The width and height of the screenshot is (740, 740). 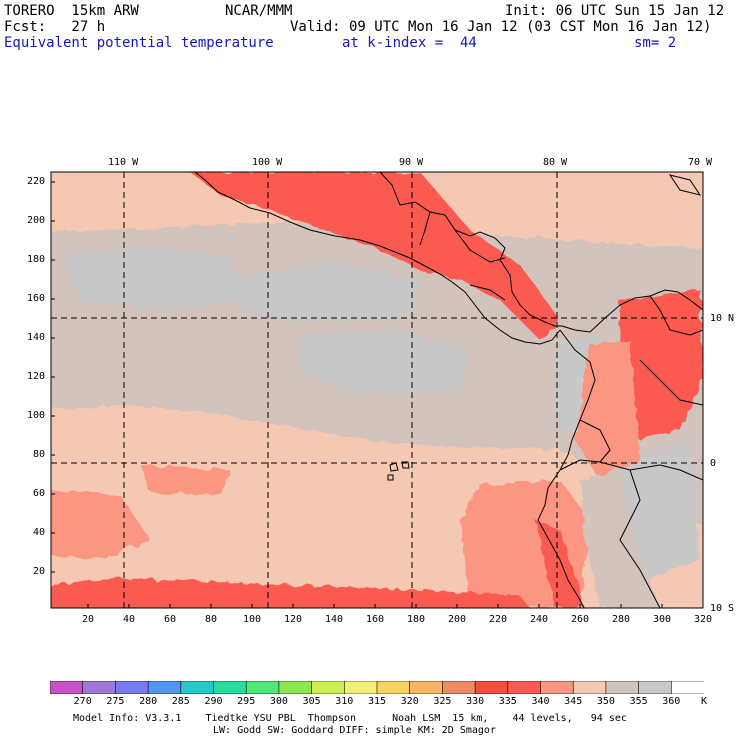 What do you see at coordinates (442, 701) in the screenshot?
I see `colorbar-label: 325` at bounding box center [442, 701].